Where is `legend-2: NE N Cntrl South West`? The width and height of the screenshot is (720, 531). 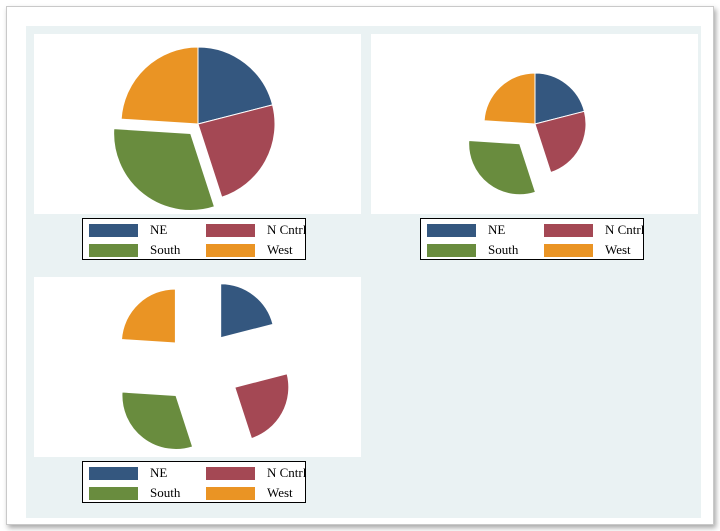
legend-2: NE N Cntrl South West is located at coordinates (532, 239).